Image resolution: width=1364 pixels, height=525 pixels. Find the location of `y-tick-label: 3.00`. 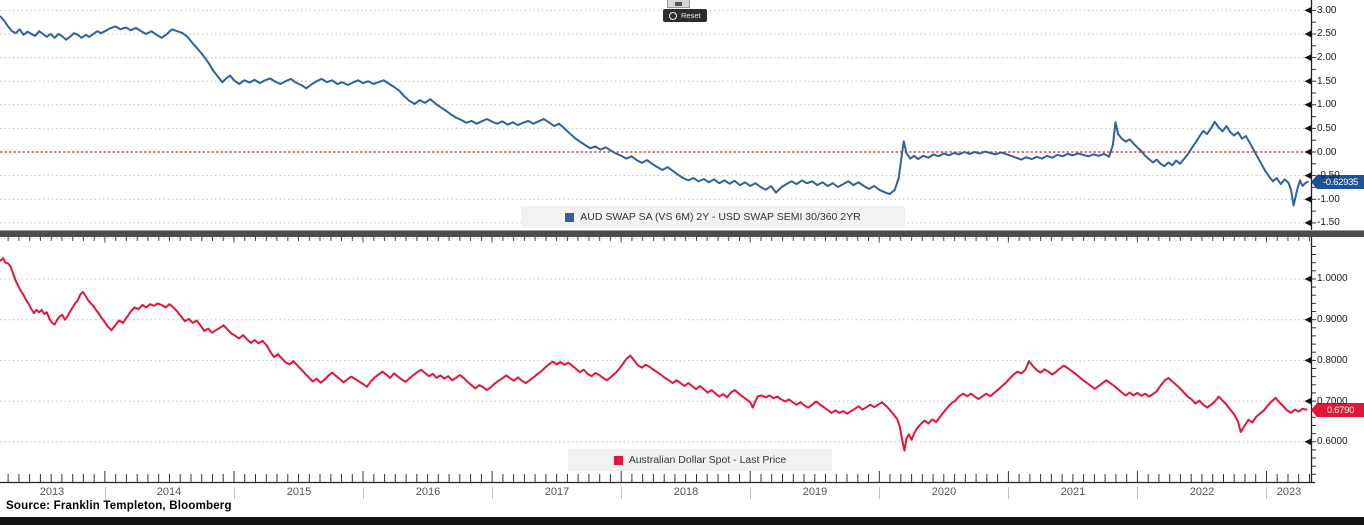

y-tick-label: 3.00 is located at coordinates (1327, 10).